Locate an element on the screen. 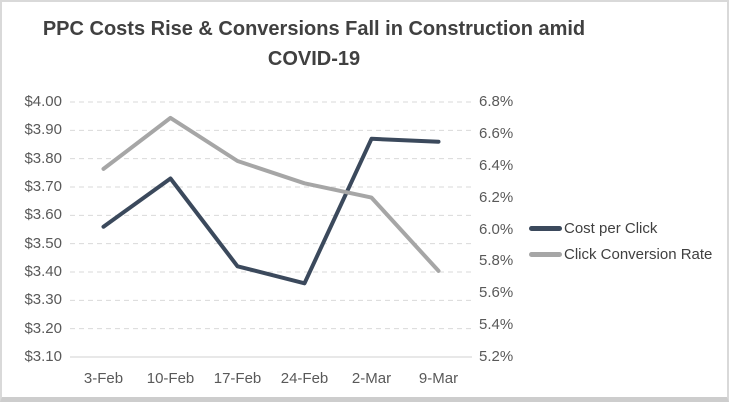 This screenshot has width=729, height=404. legend-item-cost-per-click: Cost per Click is located at coordinates (620, 228).